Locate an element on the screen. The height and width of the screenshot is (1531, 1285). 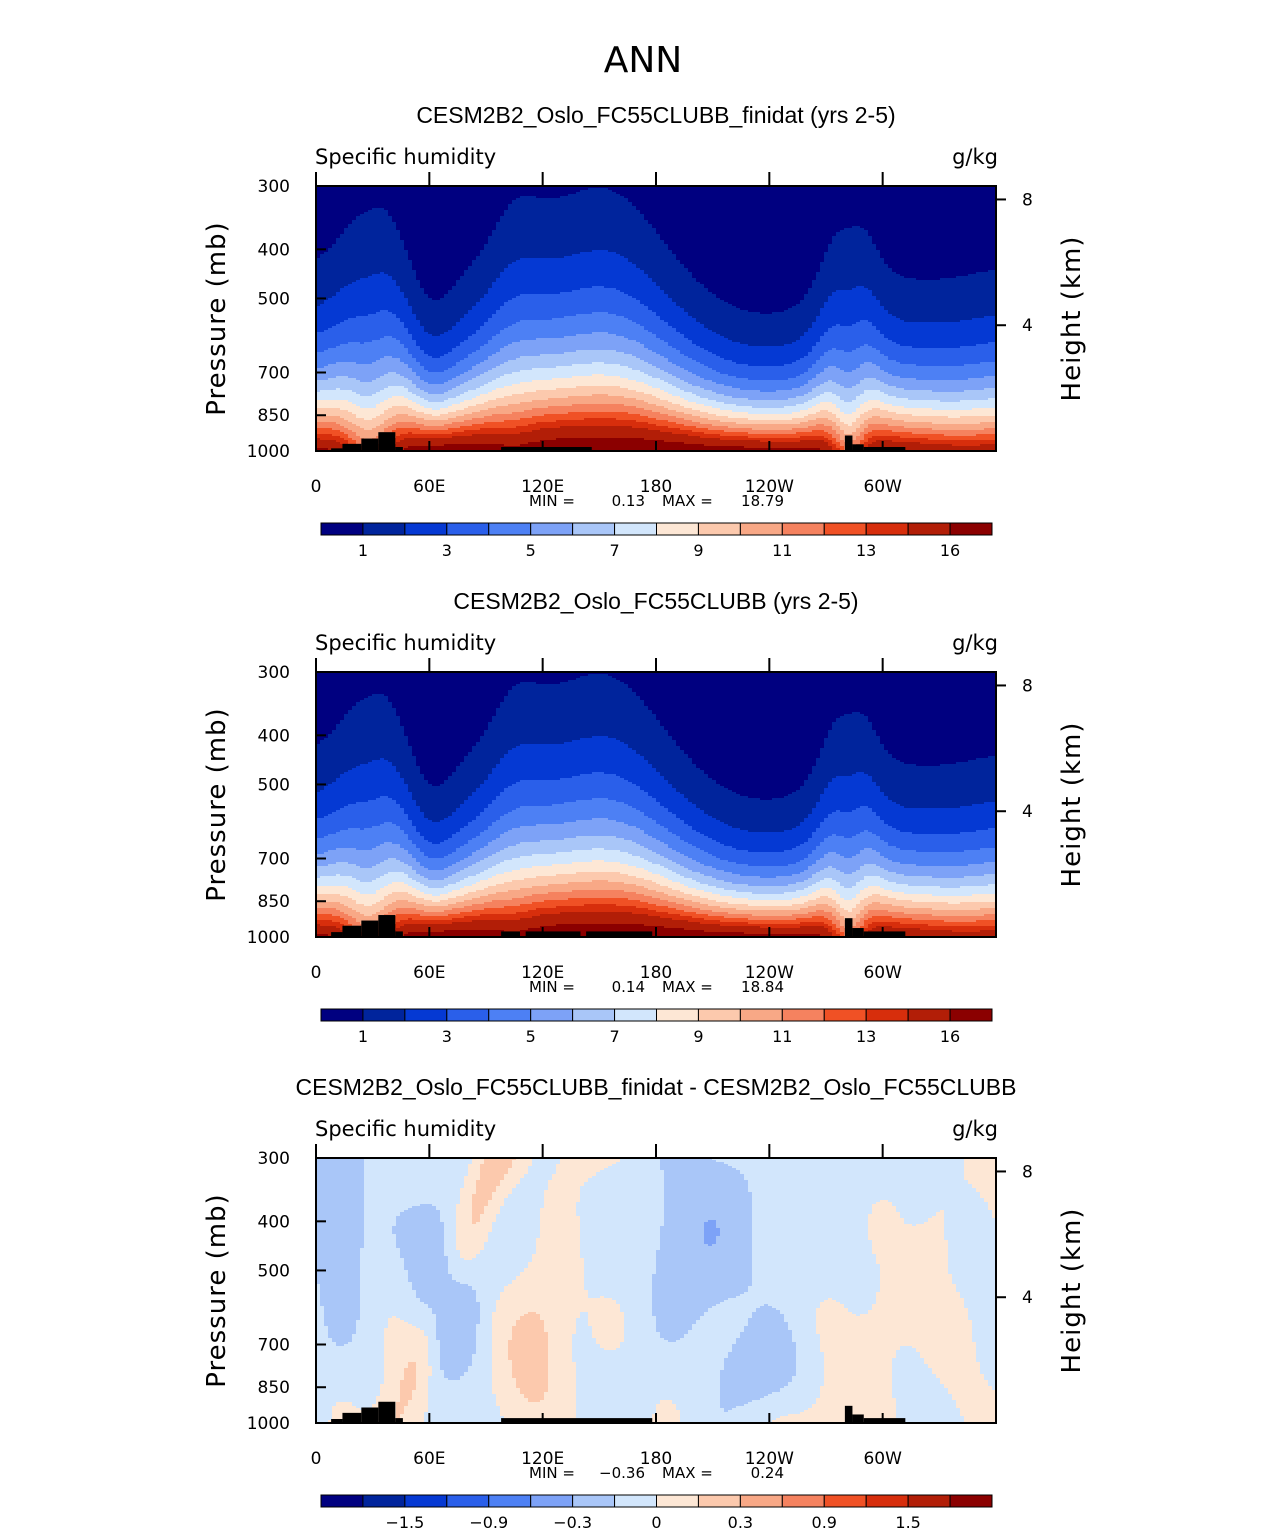
y-axis-right-label: Height (km) is located at coordinates (1072, 1291).